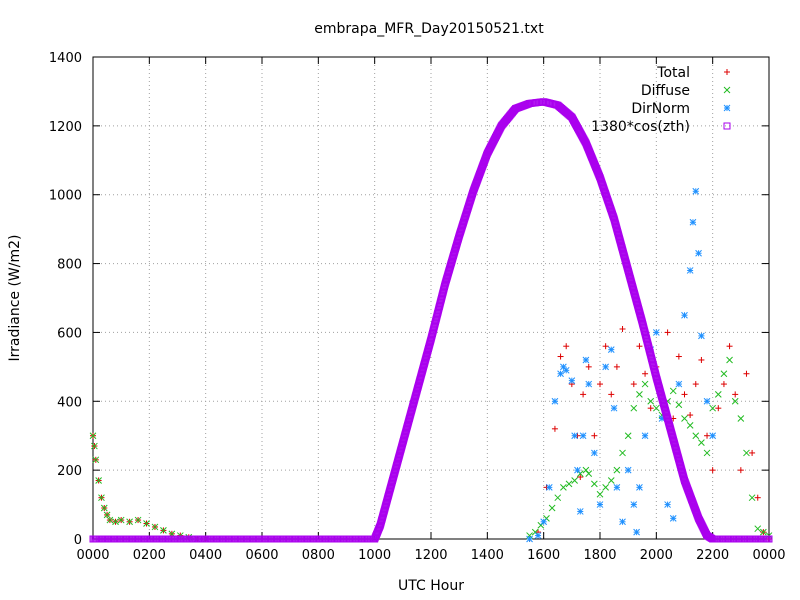 Image resolution: width=800 pixels, height=600 pixels. What do you see at coordinates (430, 555) in the screenshot?
I see `x-tick-label: 1200` at bounding box center [430, 555].